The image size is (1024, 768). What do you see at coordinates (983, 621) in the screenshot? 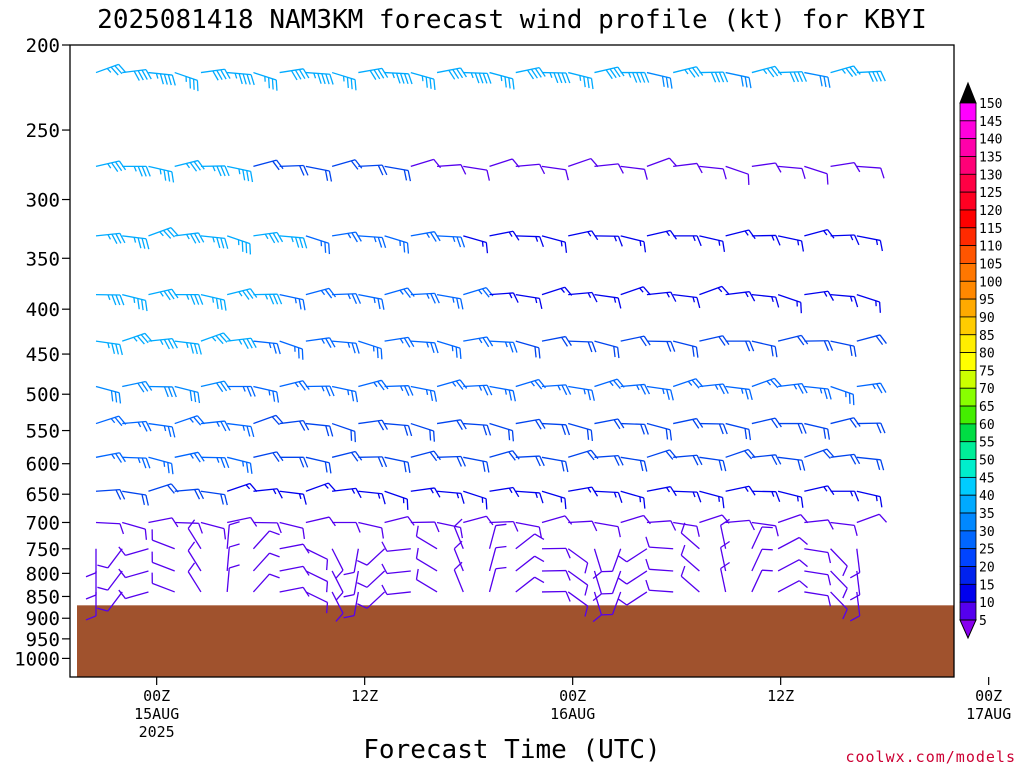
I see `colorbar-label: 5` at bounding box center [983, 621].